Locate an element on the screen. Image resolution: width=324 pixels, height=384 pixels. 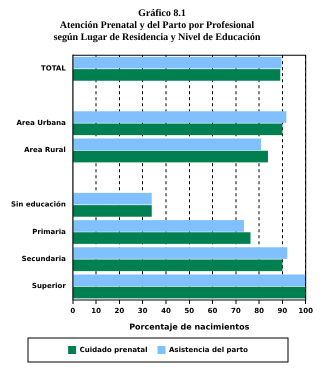
x-axis-title: Porcentaje de nacimientos is located at coordinates (189, 327).